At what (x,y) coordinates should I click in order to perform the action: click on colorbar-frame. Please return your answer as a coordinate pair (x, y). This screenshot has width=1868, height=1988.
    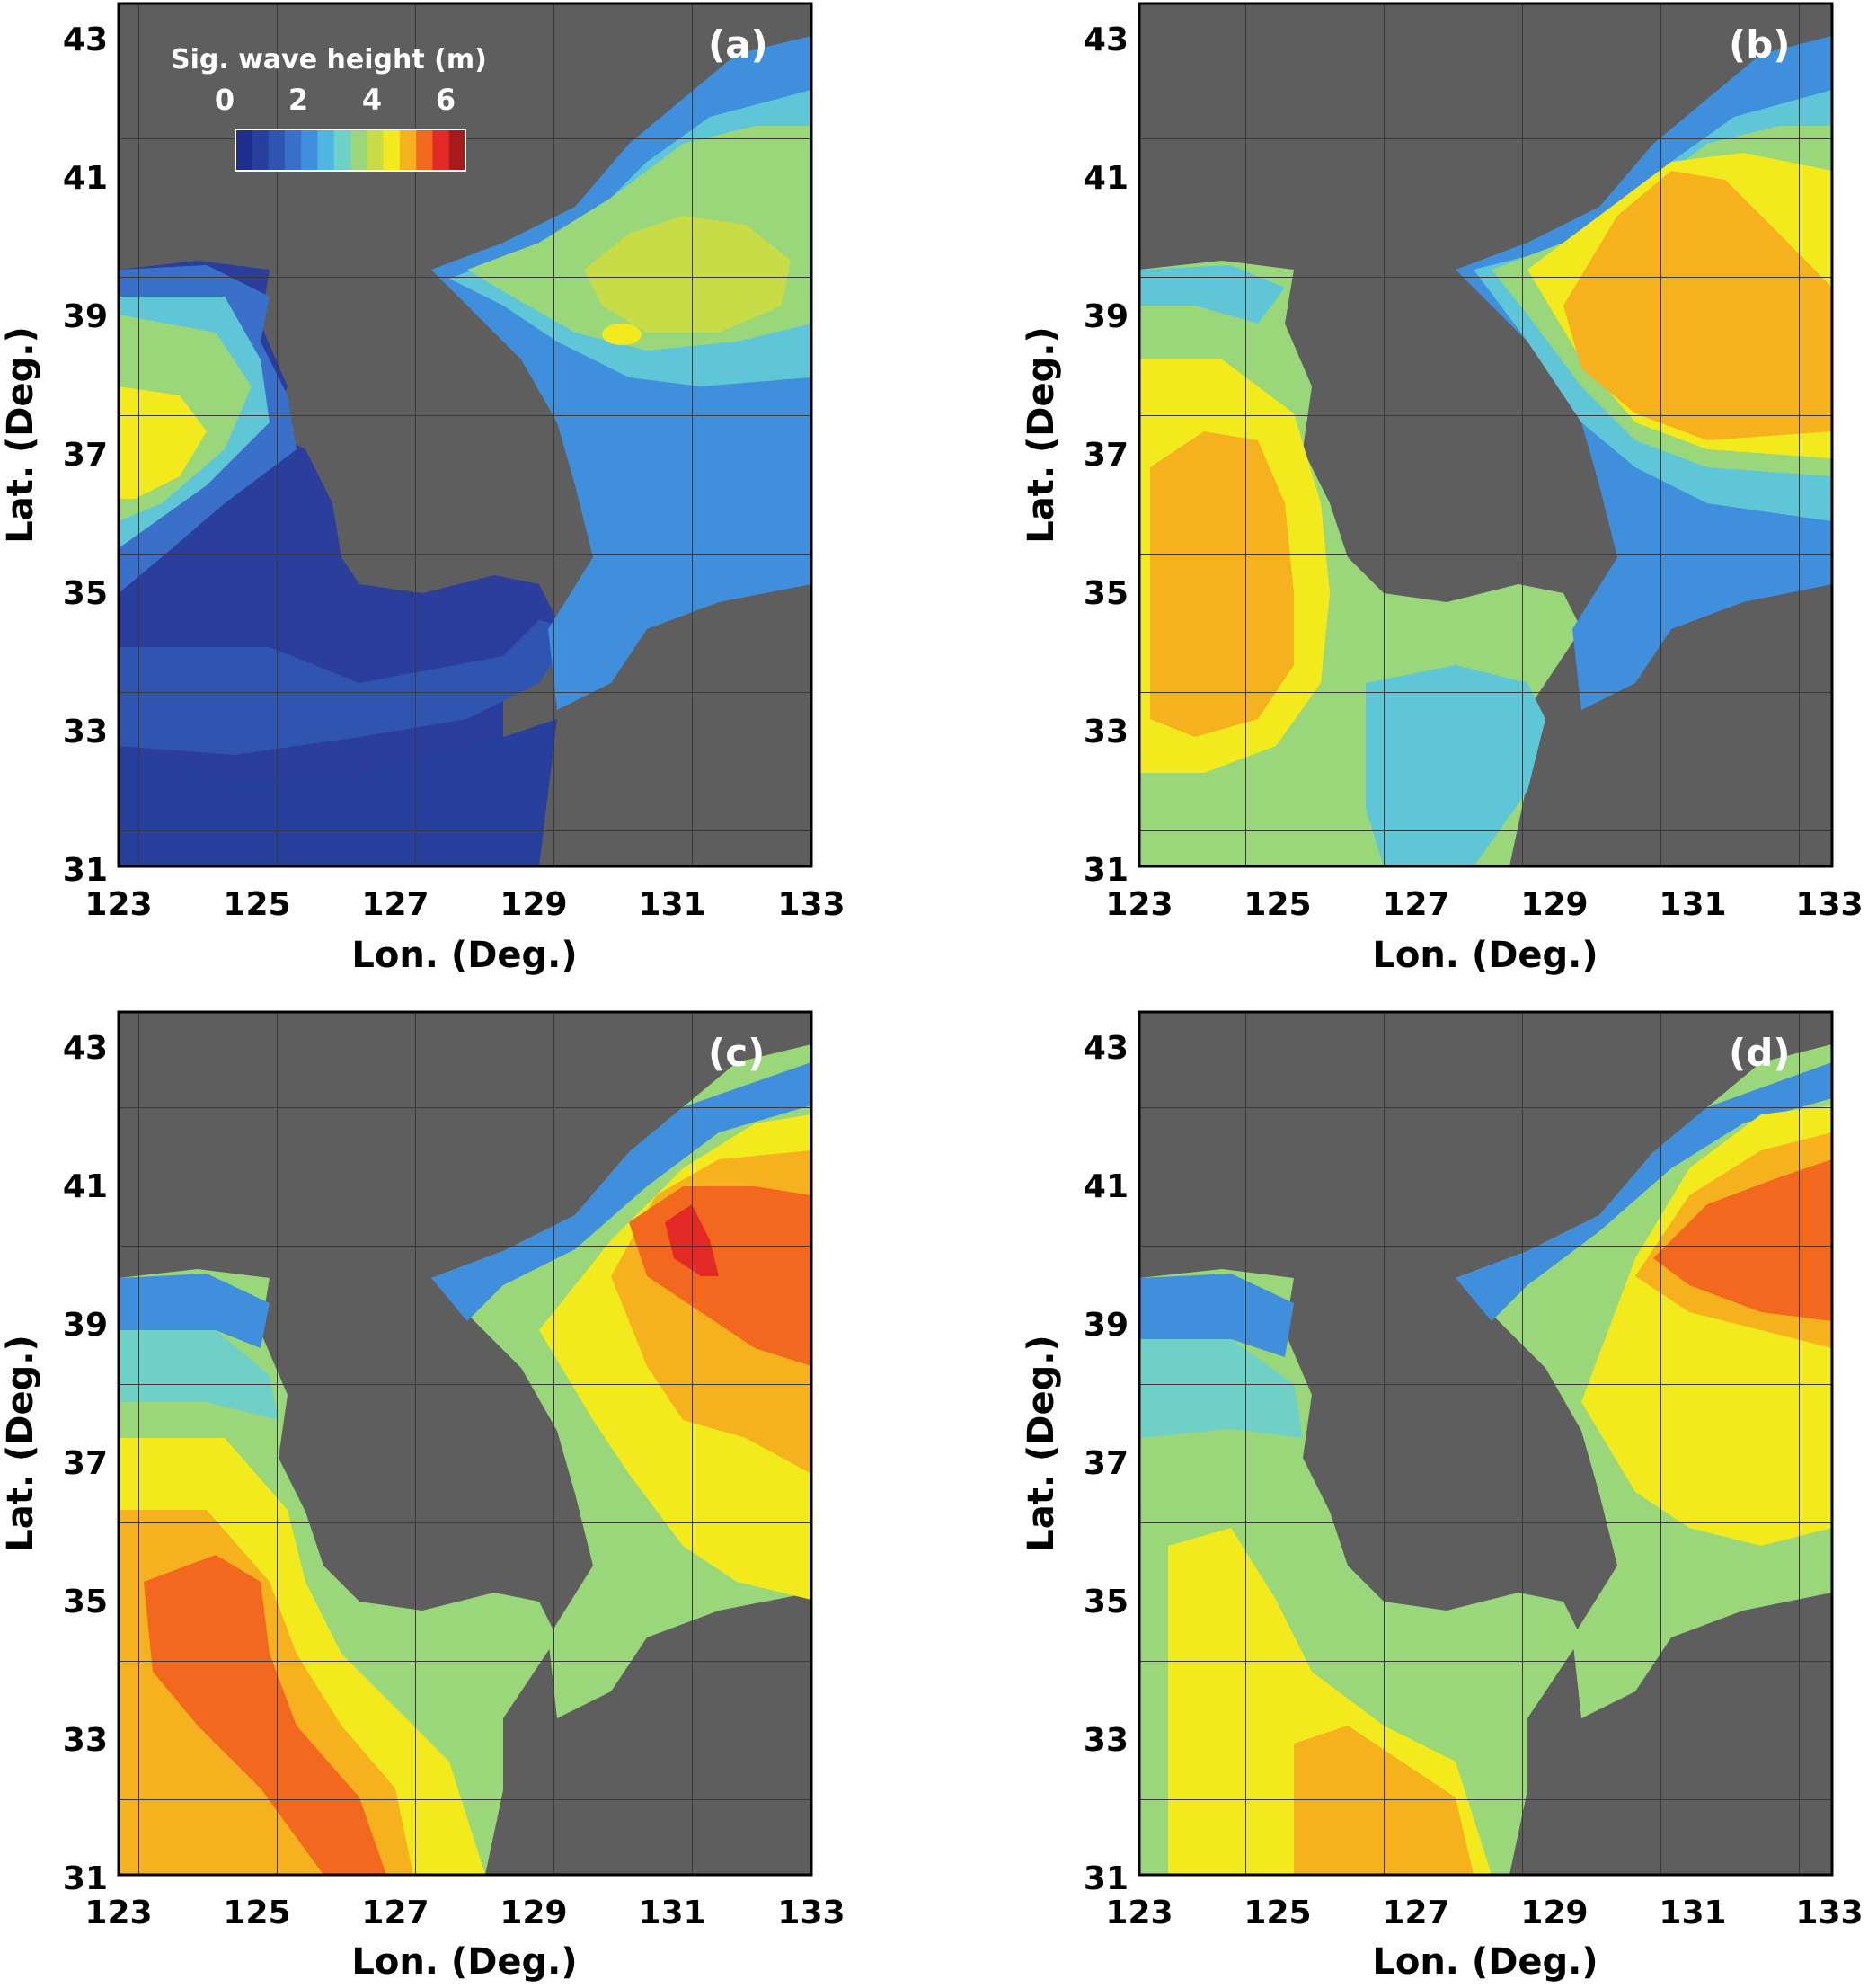
    Looking at the image, I should click on (350, 150).